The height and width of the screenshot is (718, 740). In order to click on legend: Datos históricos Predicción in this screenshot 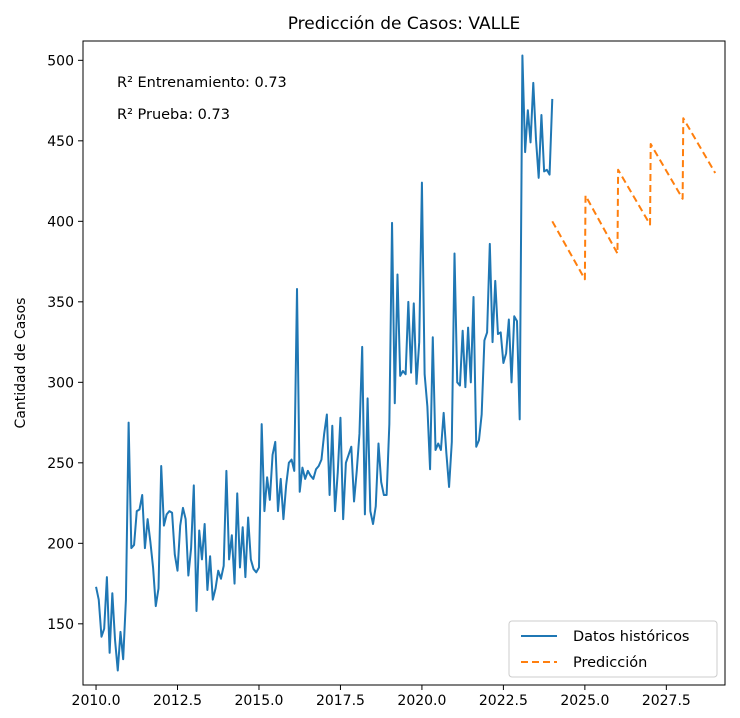, I will do `click(613, 649)`.